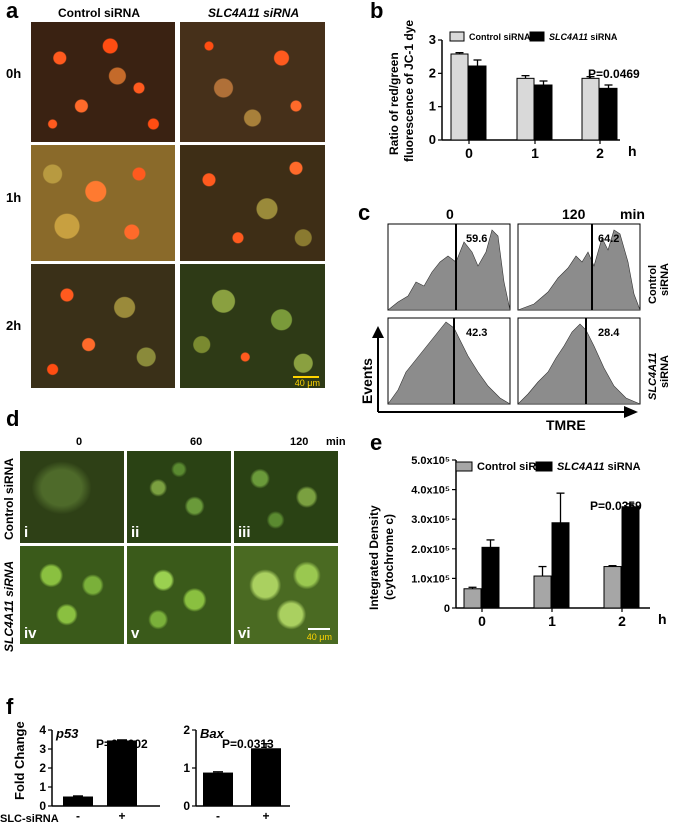 This screenshot has width=675, height=826. I want to click on chart-e-pvalue: P=0.0359, so click(616, 506).